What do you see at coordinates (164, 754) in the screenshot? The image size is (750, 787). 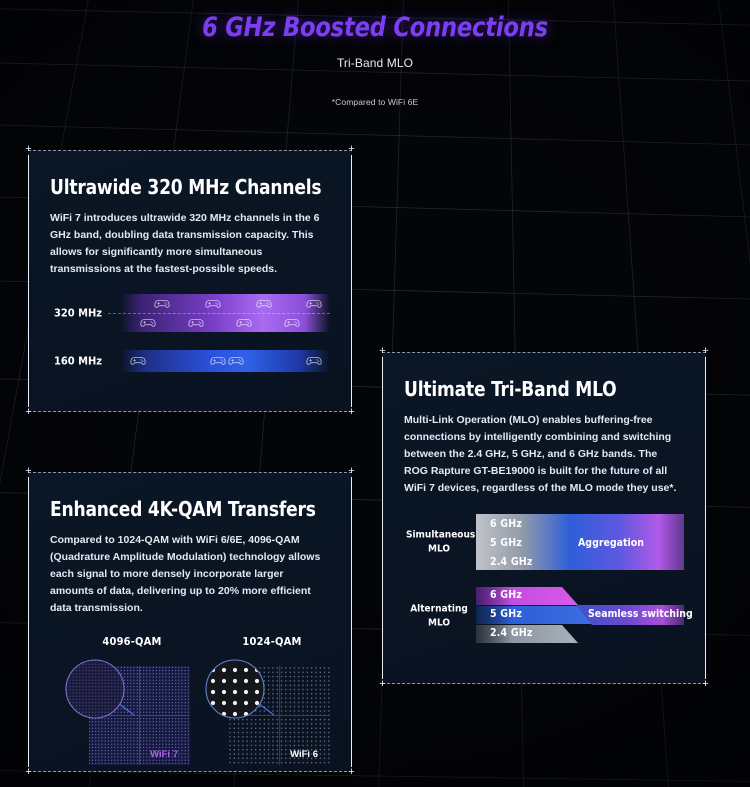 I see `qam-footer-label: WiFi 7` at bounding box center [164, 754].